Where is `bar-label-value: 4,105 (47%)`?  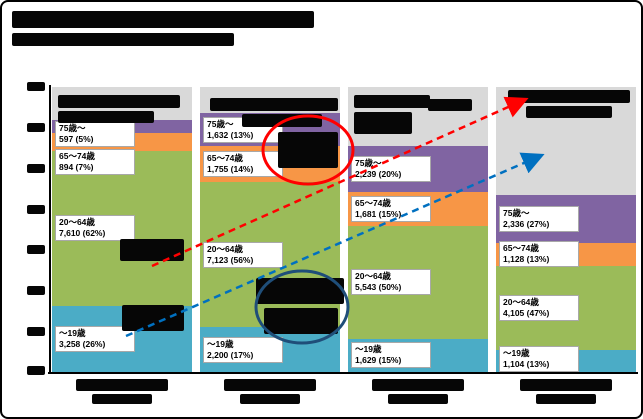 bar-label-value: 4,105 (47%) is located at coordinates (526, 312).